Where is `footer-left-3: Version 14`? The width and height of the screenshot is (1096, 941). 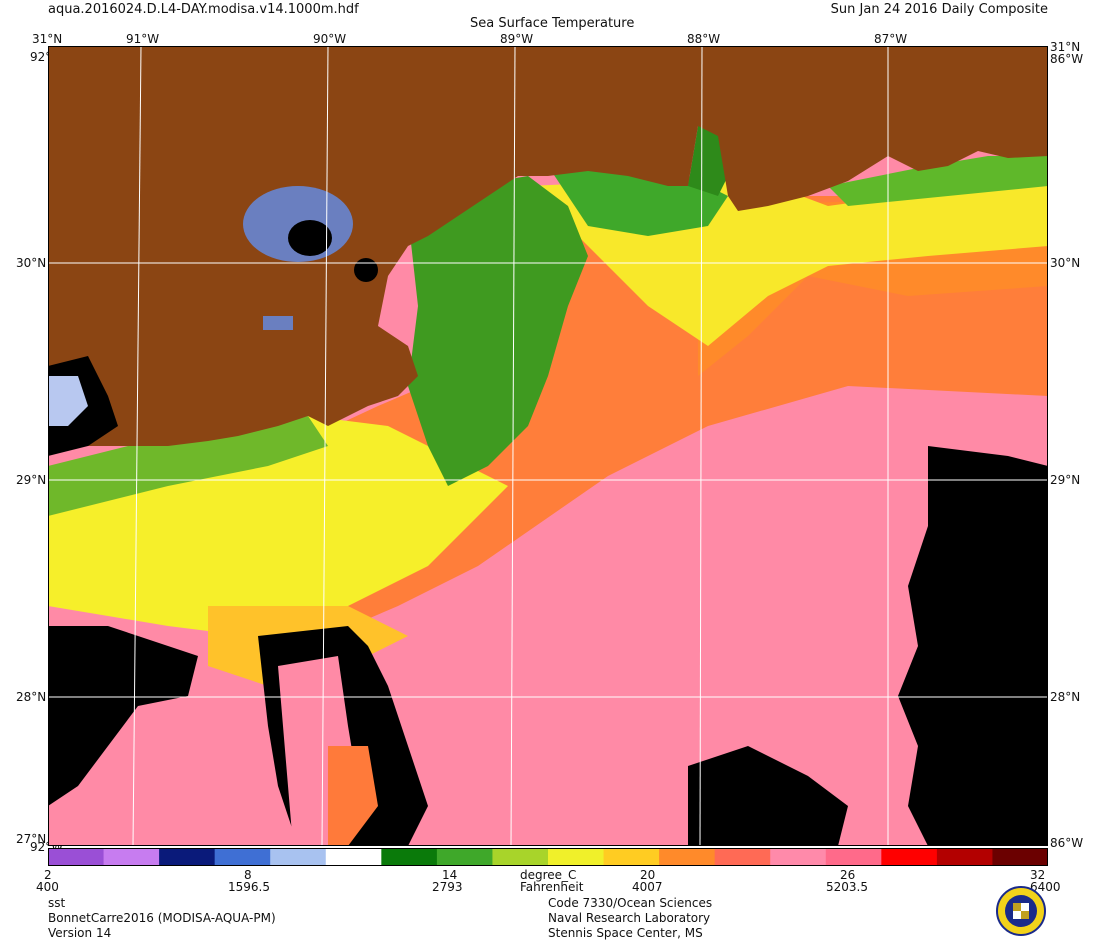 footer-left-3: Version 14 is located at coordinates (80, 933).